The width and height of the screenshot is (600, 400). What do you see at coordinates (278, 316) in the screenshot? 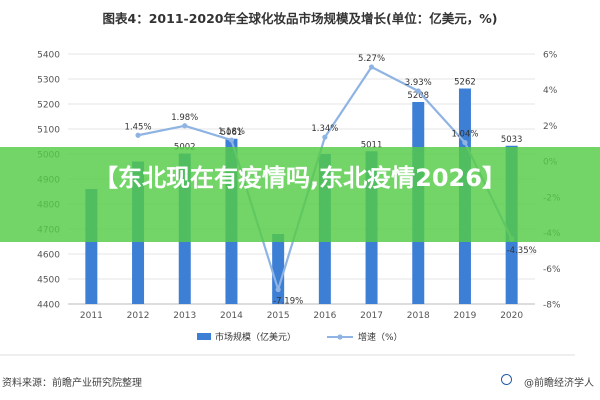
I see `x-tick-label: 2015` at bounding box center [278, 316].